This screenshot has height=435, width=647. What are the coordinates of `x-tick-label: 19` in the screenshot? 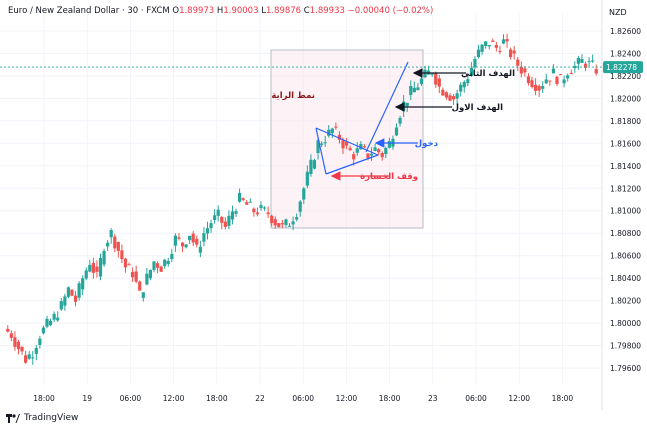 It's located at (87, 398).